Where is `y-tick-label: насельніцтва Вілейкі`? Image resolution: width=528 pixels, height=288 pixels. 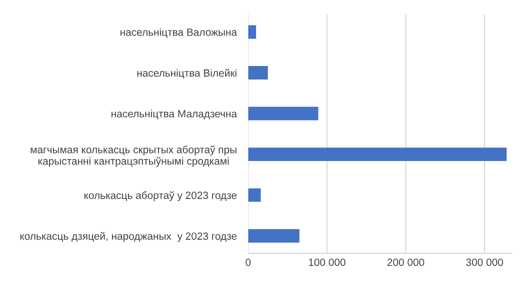 y-tick-label: насельніцтва Вілейкі is located at coordinates (186, 73).